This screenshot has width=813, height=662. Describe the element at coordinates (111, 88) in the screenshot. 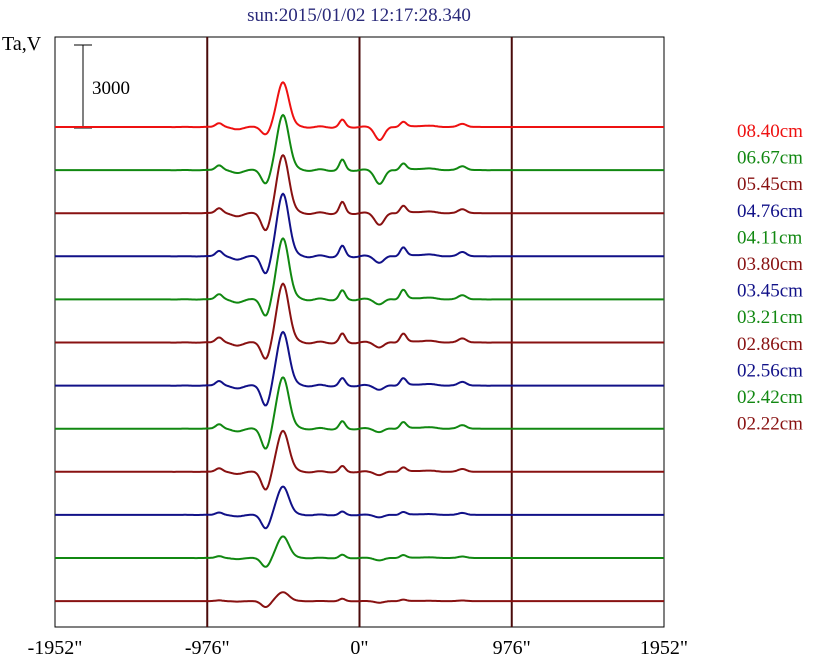

I see `scale-bar-label: 3000` at that location.